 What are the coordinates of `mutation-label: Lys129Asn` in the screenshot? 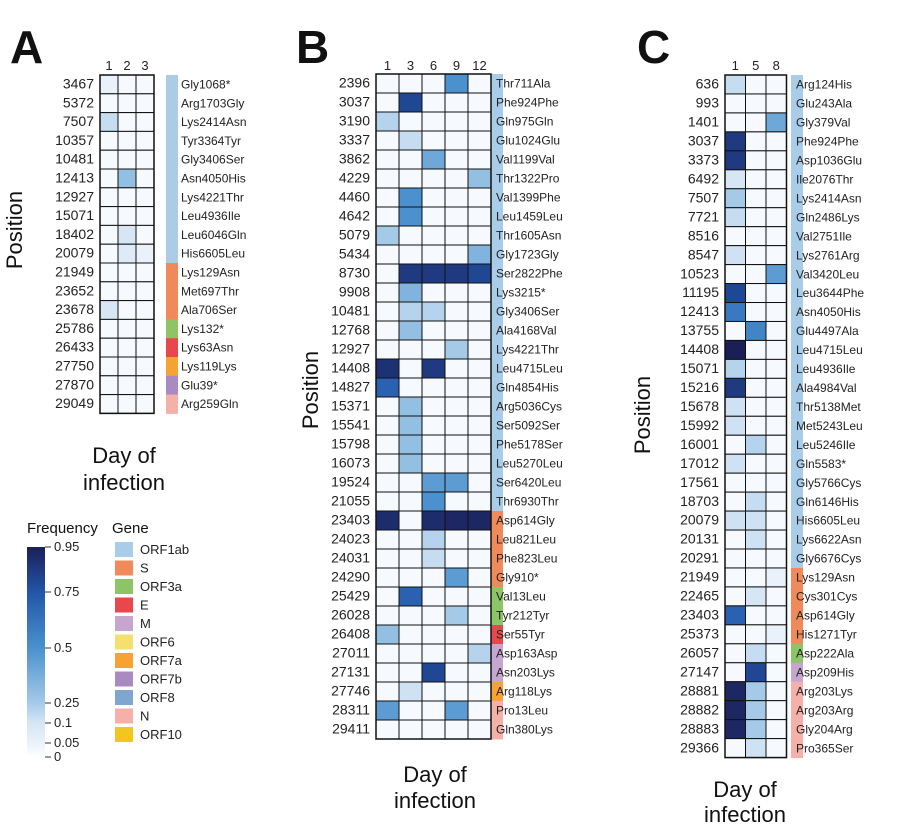 It's located at (210, 273).